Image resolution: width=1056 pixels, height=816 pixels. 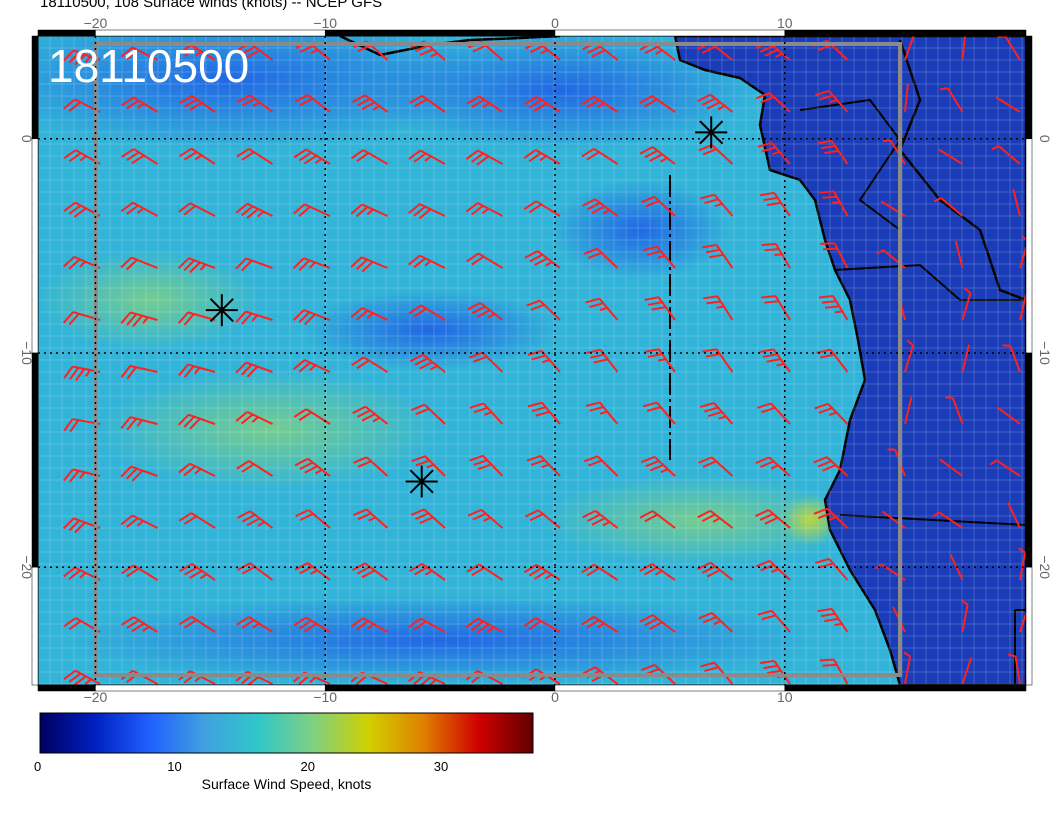 I want to click on lon-tick-label-bottom: 10, so click(x=785, y=697).